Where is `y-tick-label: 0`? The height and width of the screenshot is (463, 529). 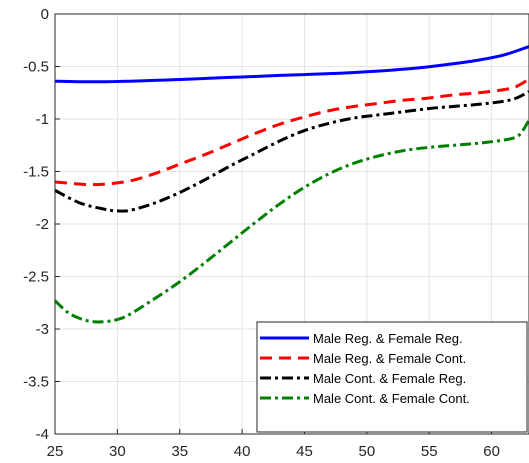
y-tick-label: 0 is located at coordinates (45, 14).